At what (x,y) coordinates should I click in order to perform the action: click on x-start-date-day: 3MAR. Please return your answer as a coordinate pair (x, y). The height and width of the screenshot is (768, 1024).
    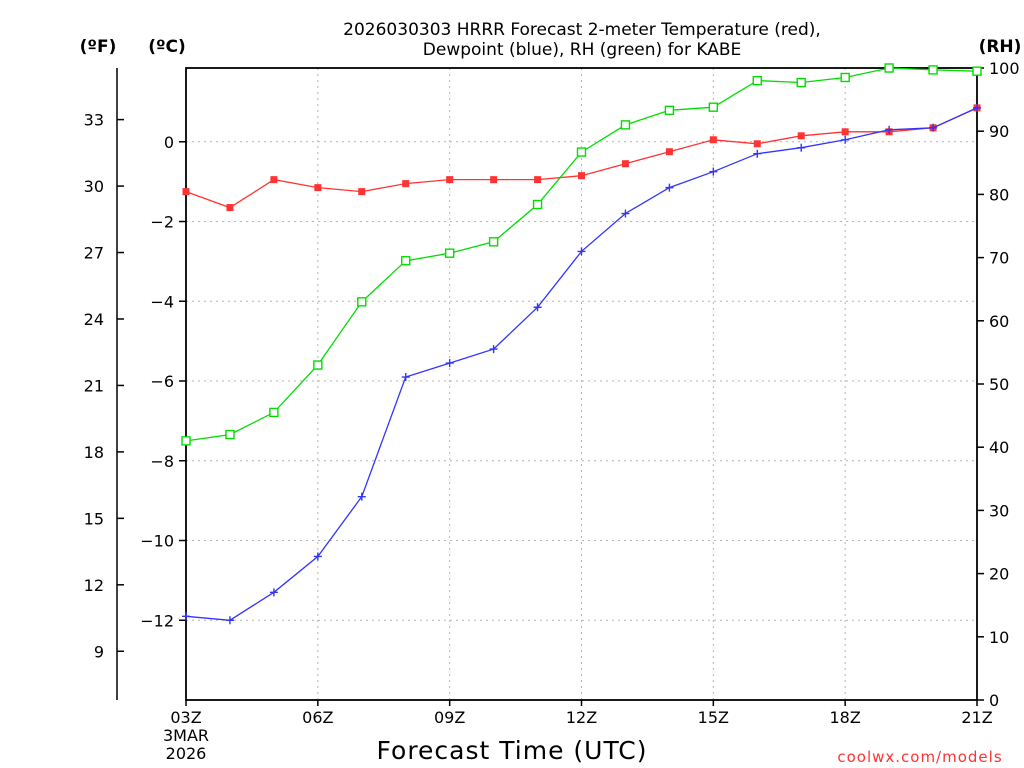
    Looking at the image, I should click on (186, 735).